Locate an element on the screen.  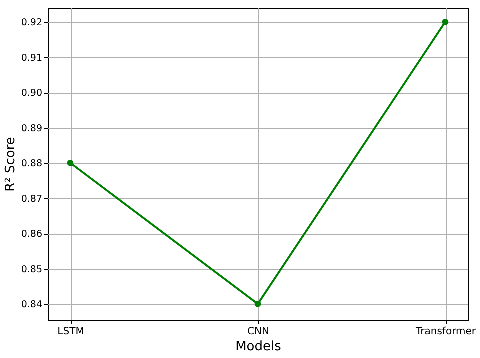
y-tick-label: 0.84 is located at coordinates (31, 305).